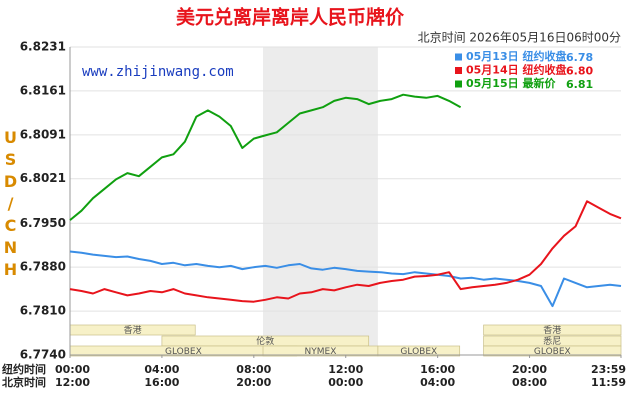 The image size is (630, 400). Describe the element at coordinates (43, 178) in the screenshot. I see `y-tick-label: 6.8021` at that location.